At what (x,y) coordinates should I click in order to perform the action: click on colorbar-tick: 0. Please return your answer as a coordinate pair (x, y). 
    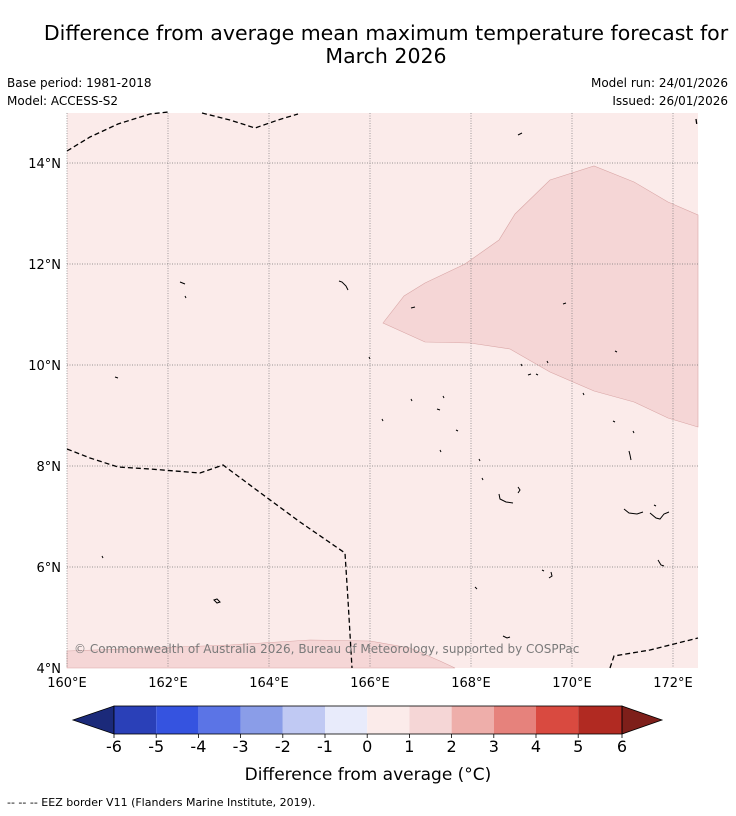
    Looking at the image, I should click on (367, 746).